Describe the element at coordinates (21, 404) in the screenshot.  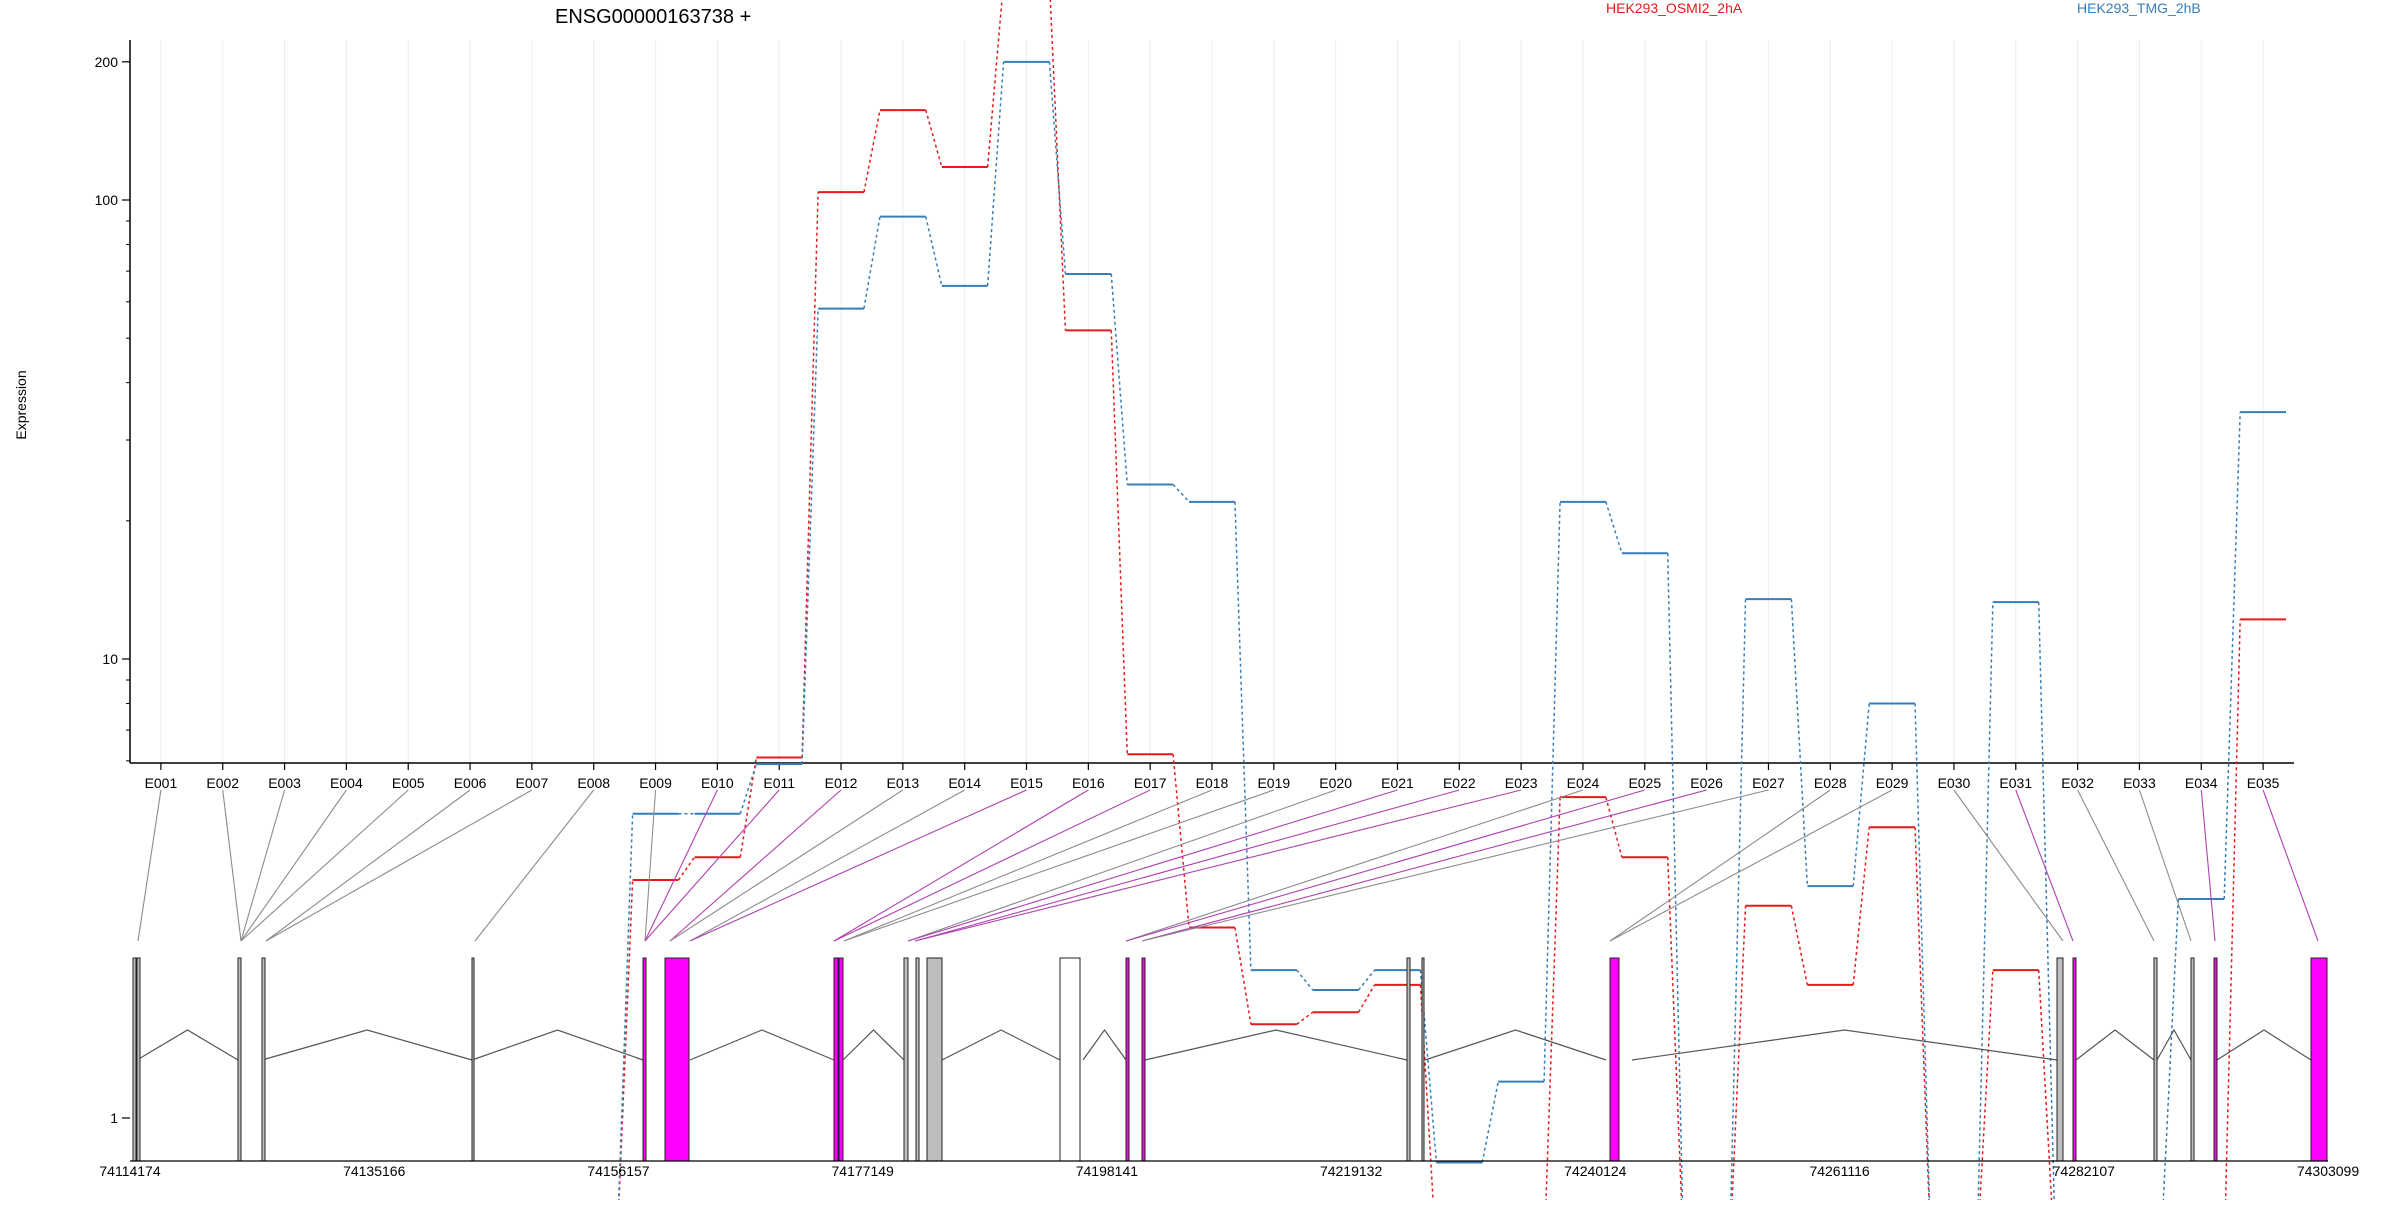
I see `y-axis-label: Expression` at that location.